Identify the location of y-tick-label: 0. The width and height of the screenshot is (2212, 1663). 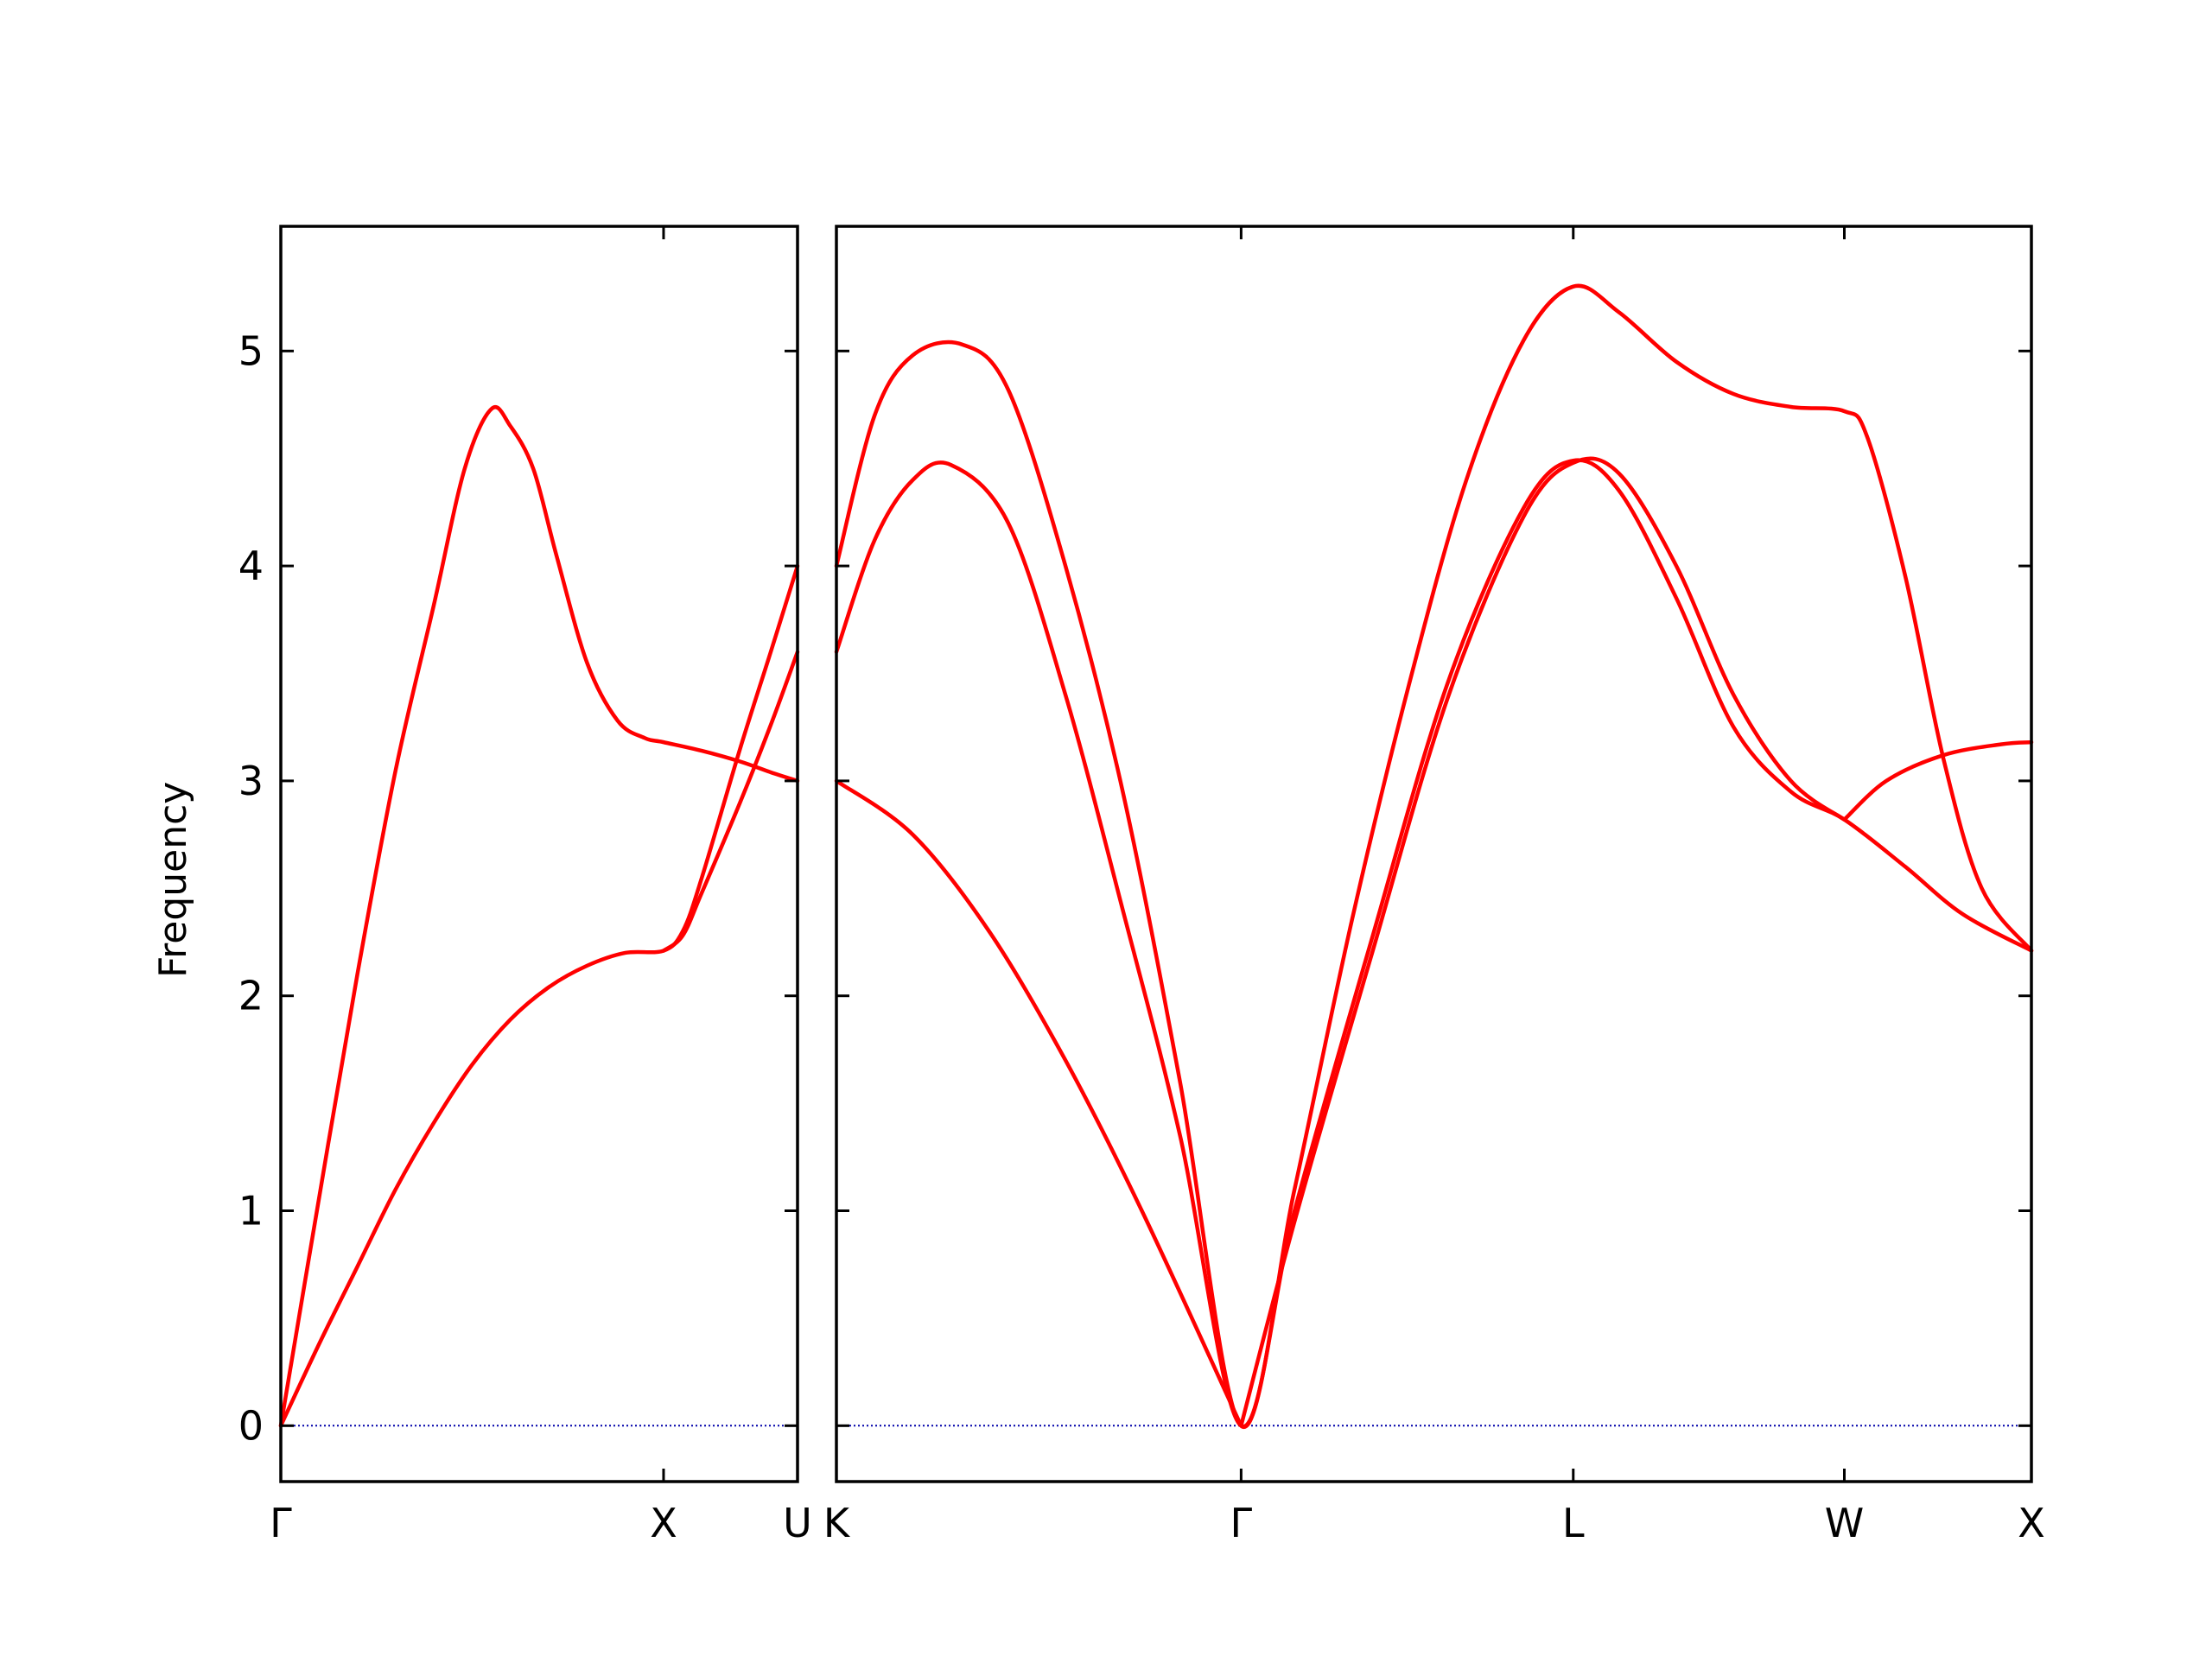
(251, 1425).